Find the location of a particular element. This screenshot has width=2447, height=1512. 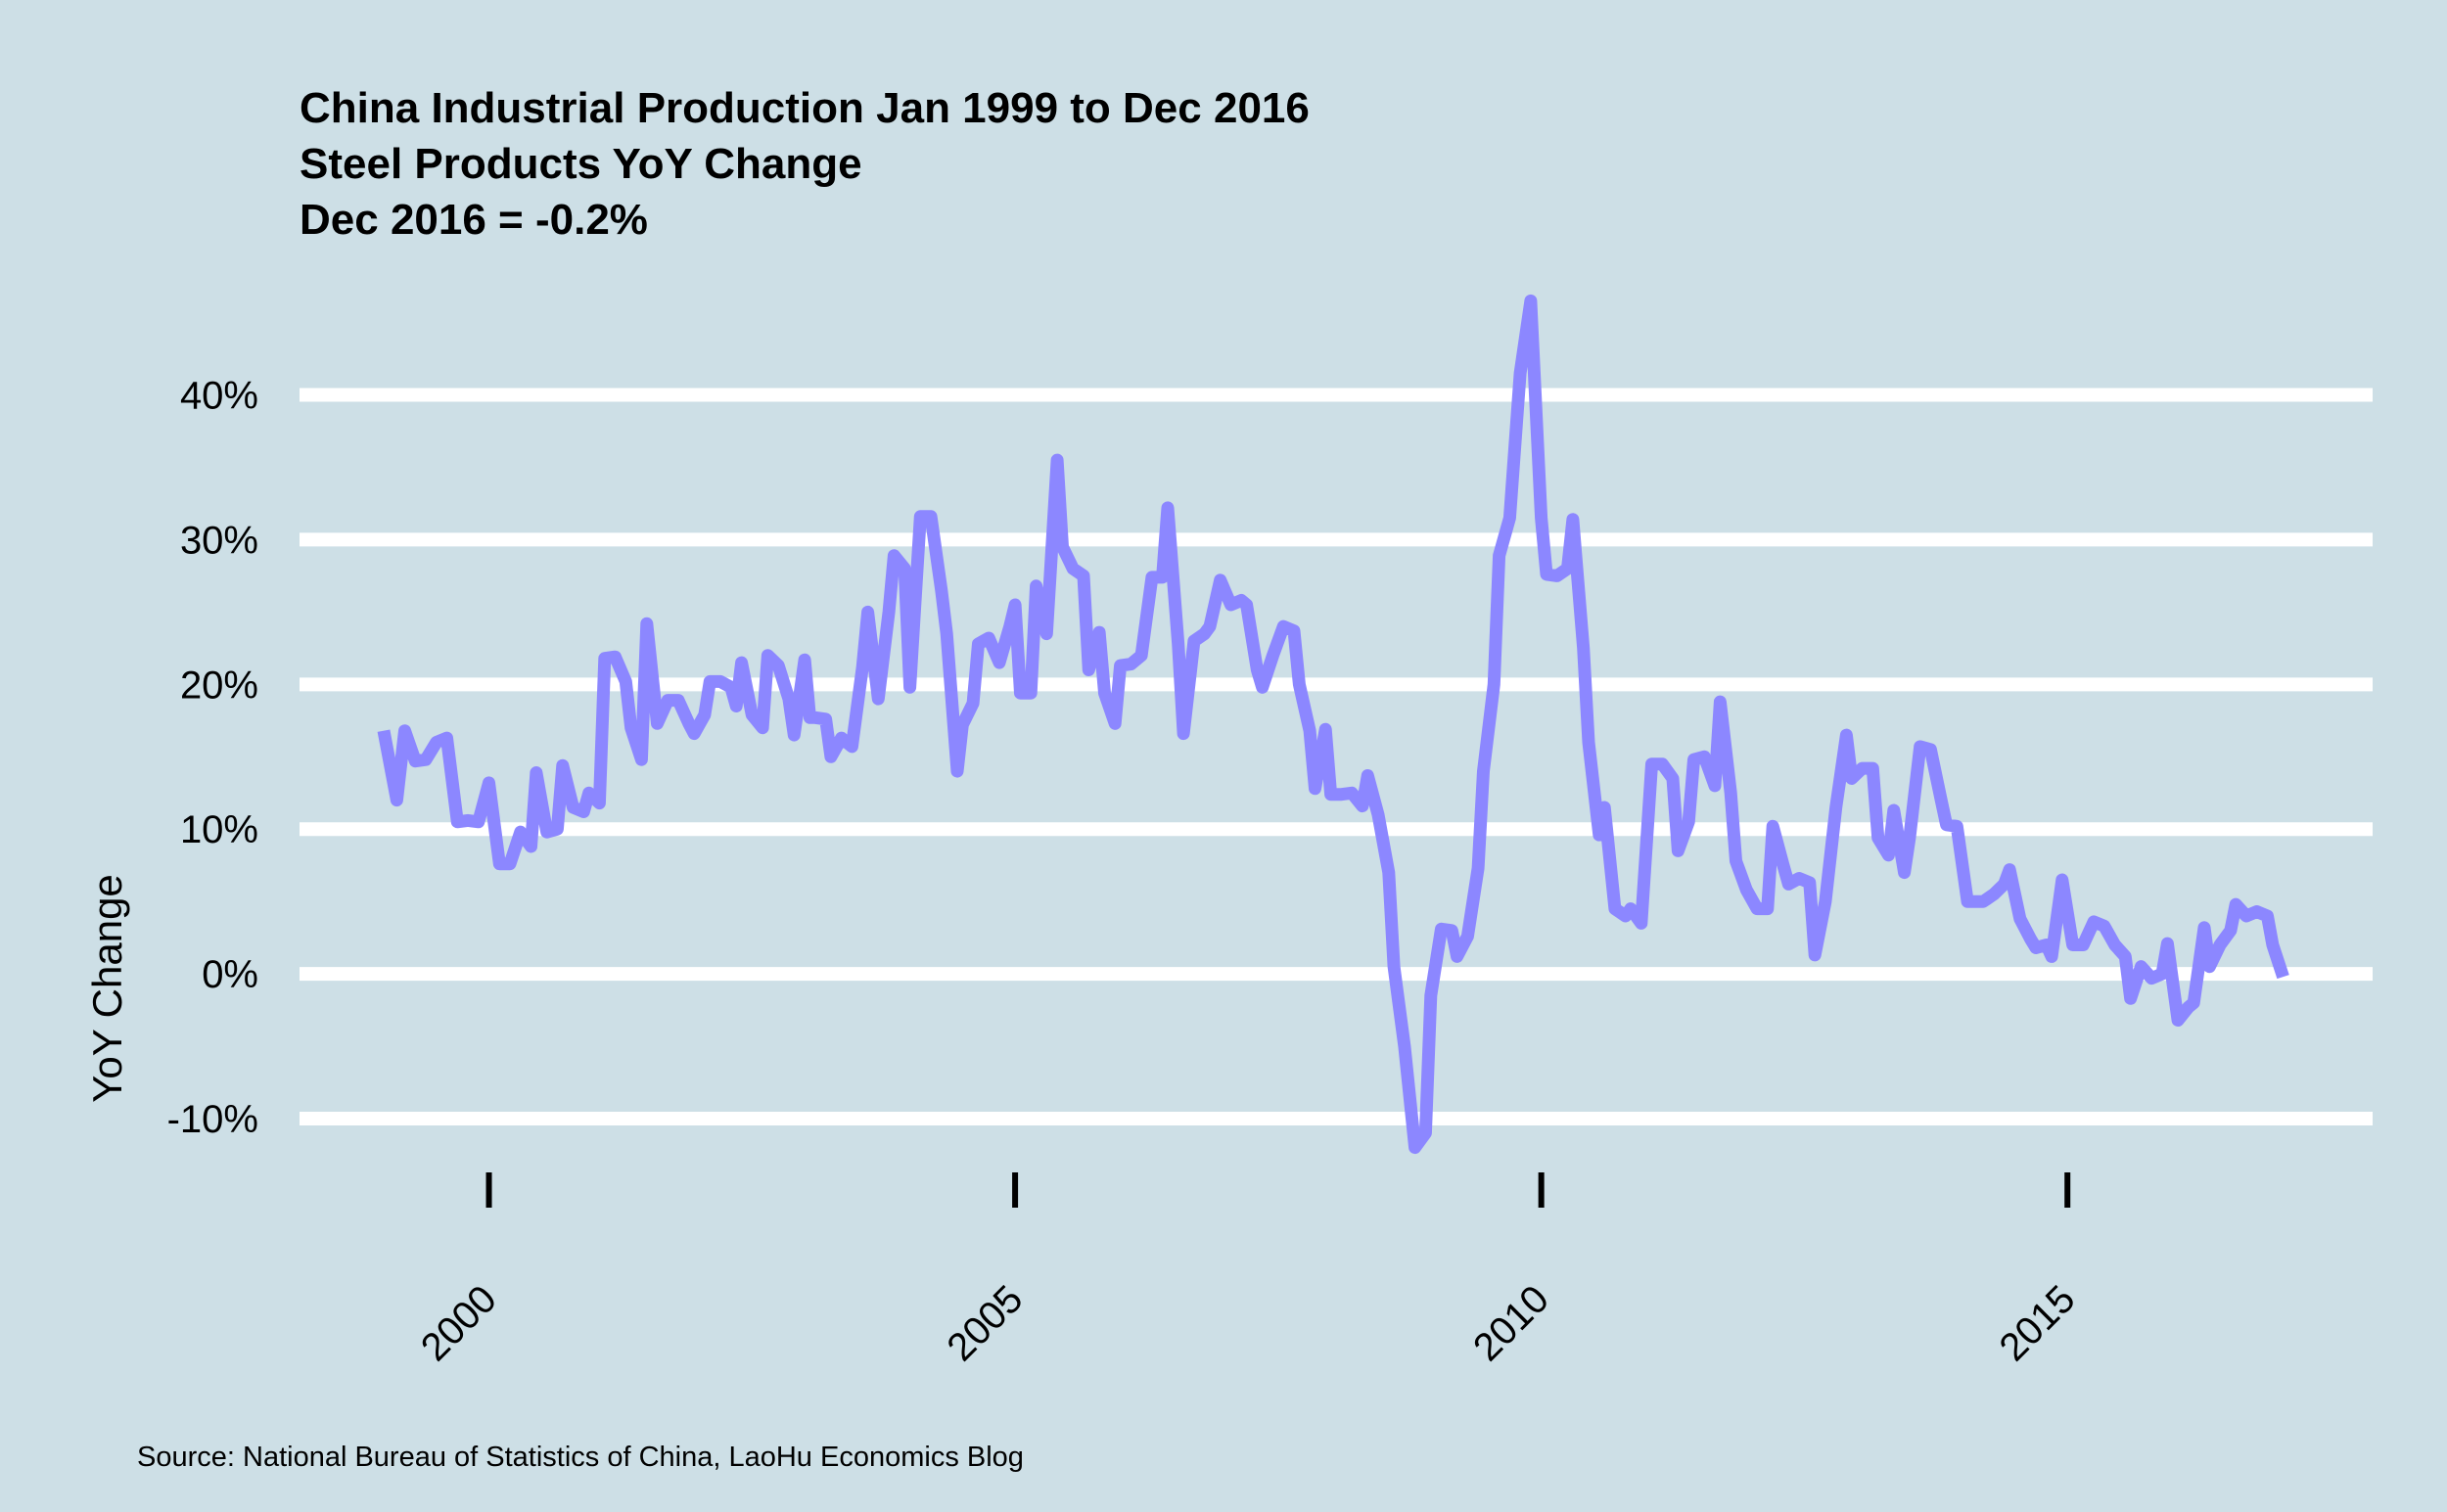

y-tick-label: 40% is located at coordinates (219, 396).